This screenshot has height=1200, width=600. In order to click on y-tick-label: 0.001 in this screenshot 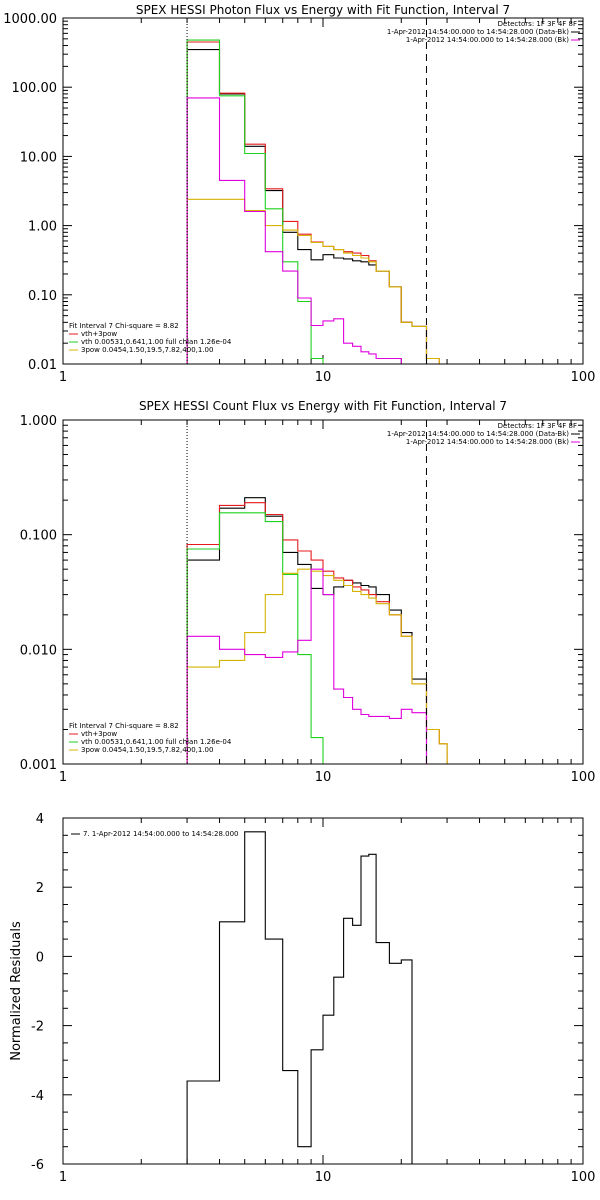, I will do `click(38, 765)`.